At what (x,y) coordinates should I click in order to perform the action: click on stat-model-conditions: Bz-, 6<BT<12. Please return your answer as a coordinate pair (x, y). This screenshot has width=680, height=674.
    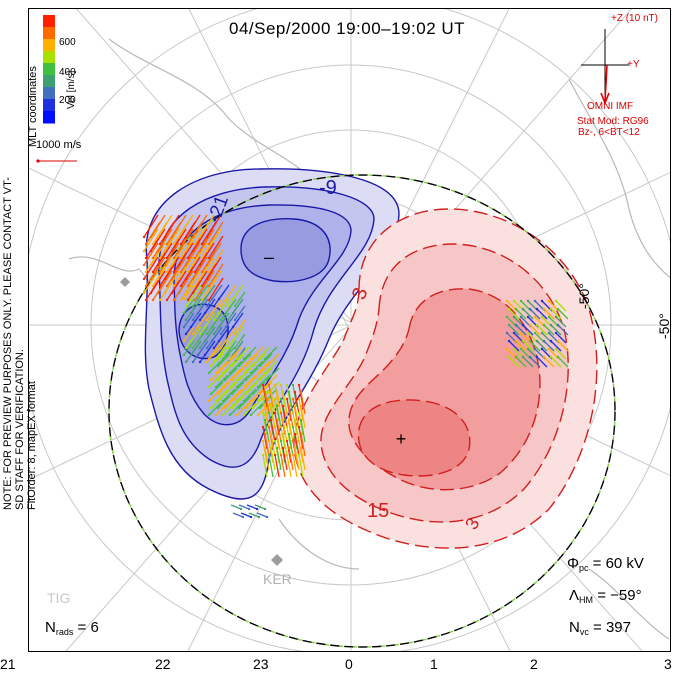
    Looking at the image, I should click on (609, 132).